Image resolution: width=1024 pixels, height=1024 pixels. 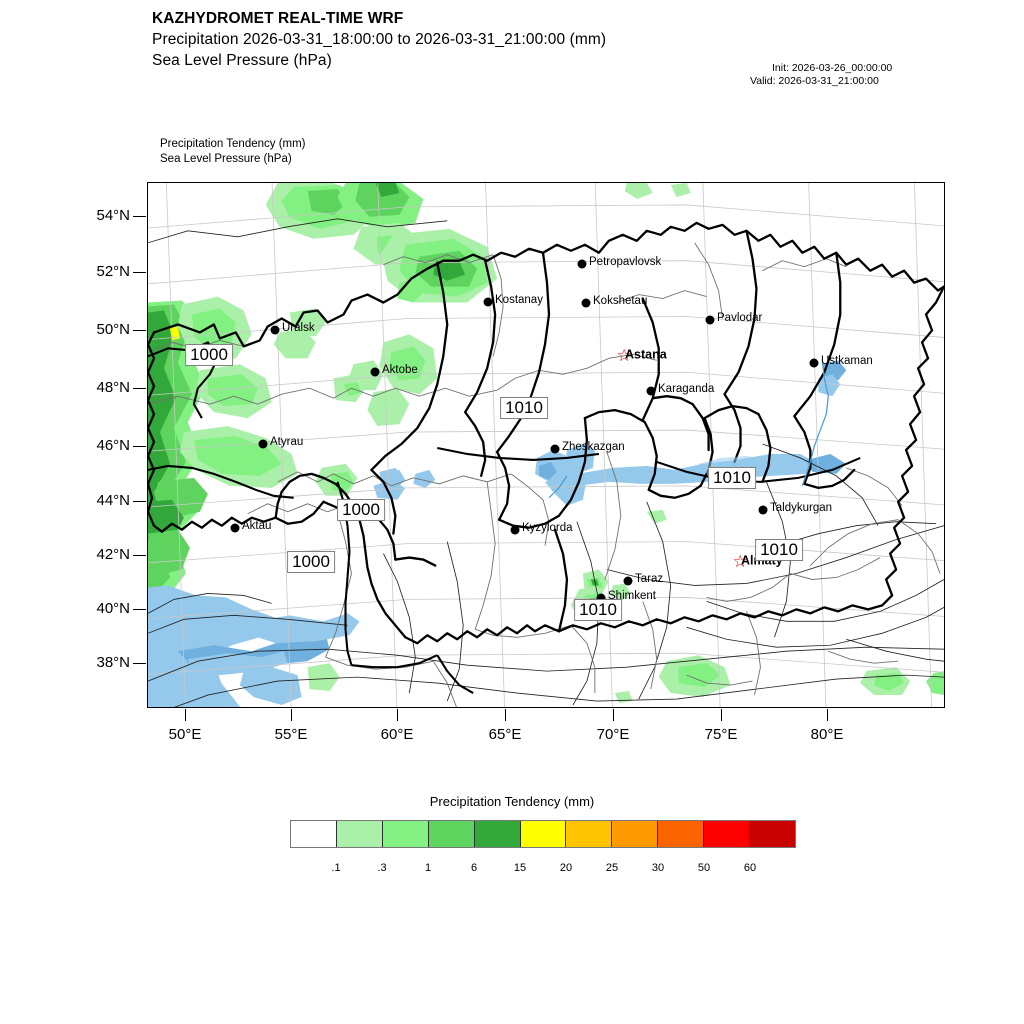 I want to click on lon-tick-80: 80°E, so click(x=827, y=734).